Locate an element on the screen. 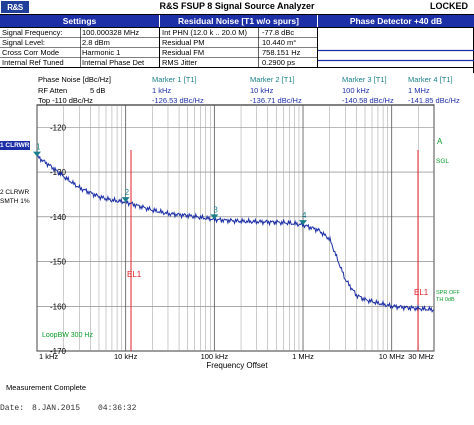 The height and width of the screenshot is (425, 474). x-tick-labels: 1 kHz 10 kHz 100 kHz 1 MHz 10 MHz 30 MHz is located at coordinates (236, 356).